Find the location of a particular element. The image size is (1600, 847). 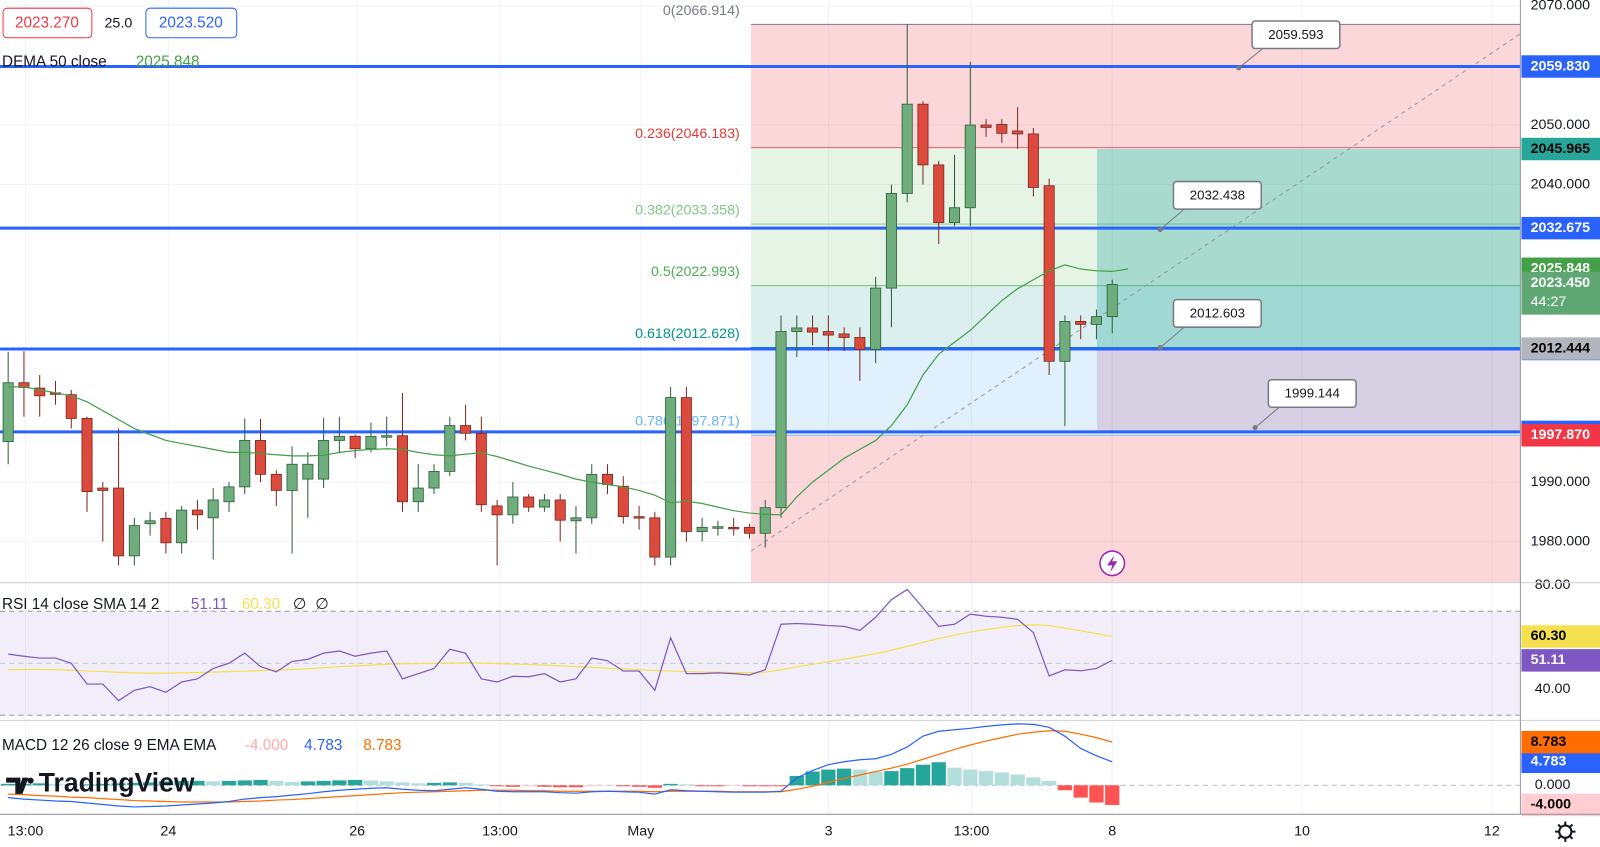

rsi-band is located at coordinates (760, 663).